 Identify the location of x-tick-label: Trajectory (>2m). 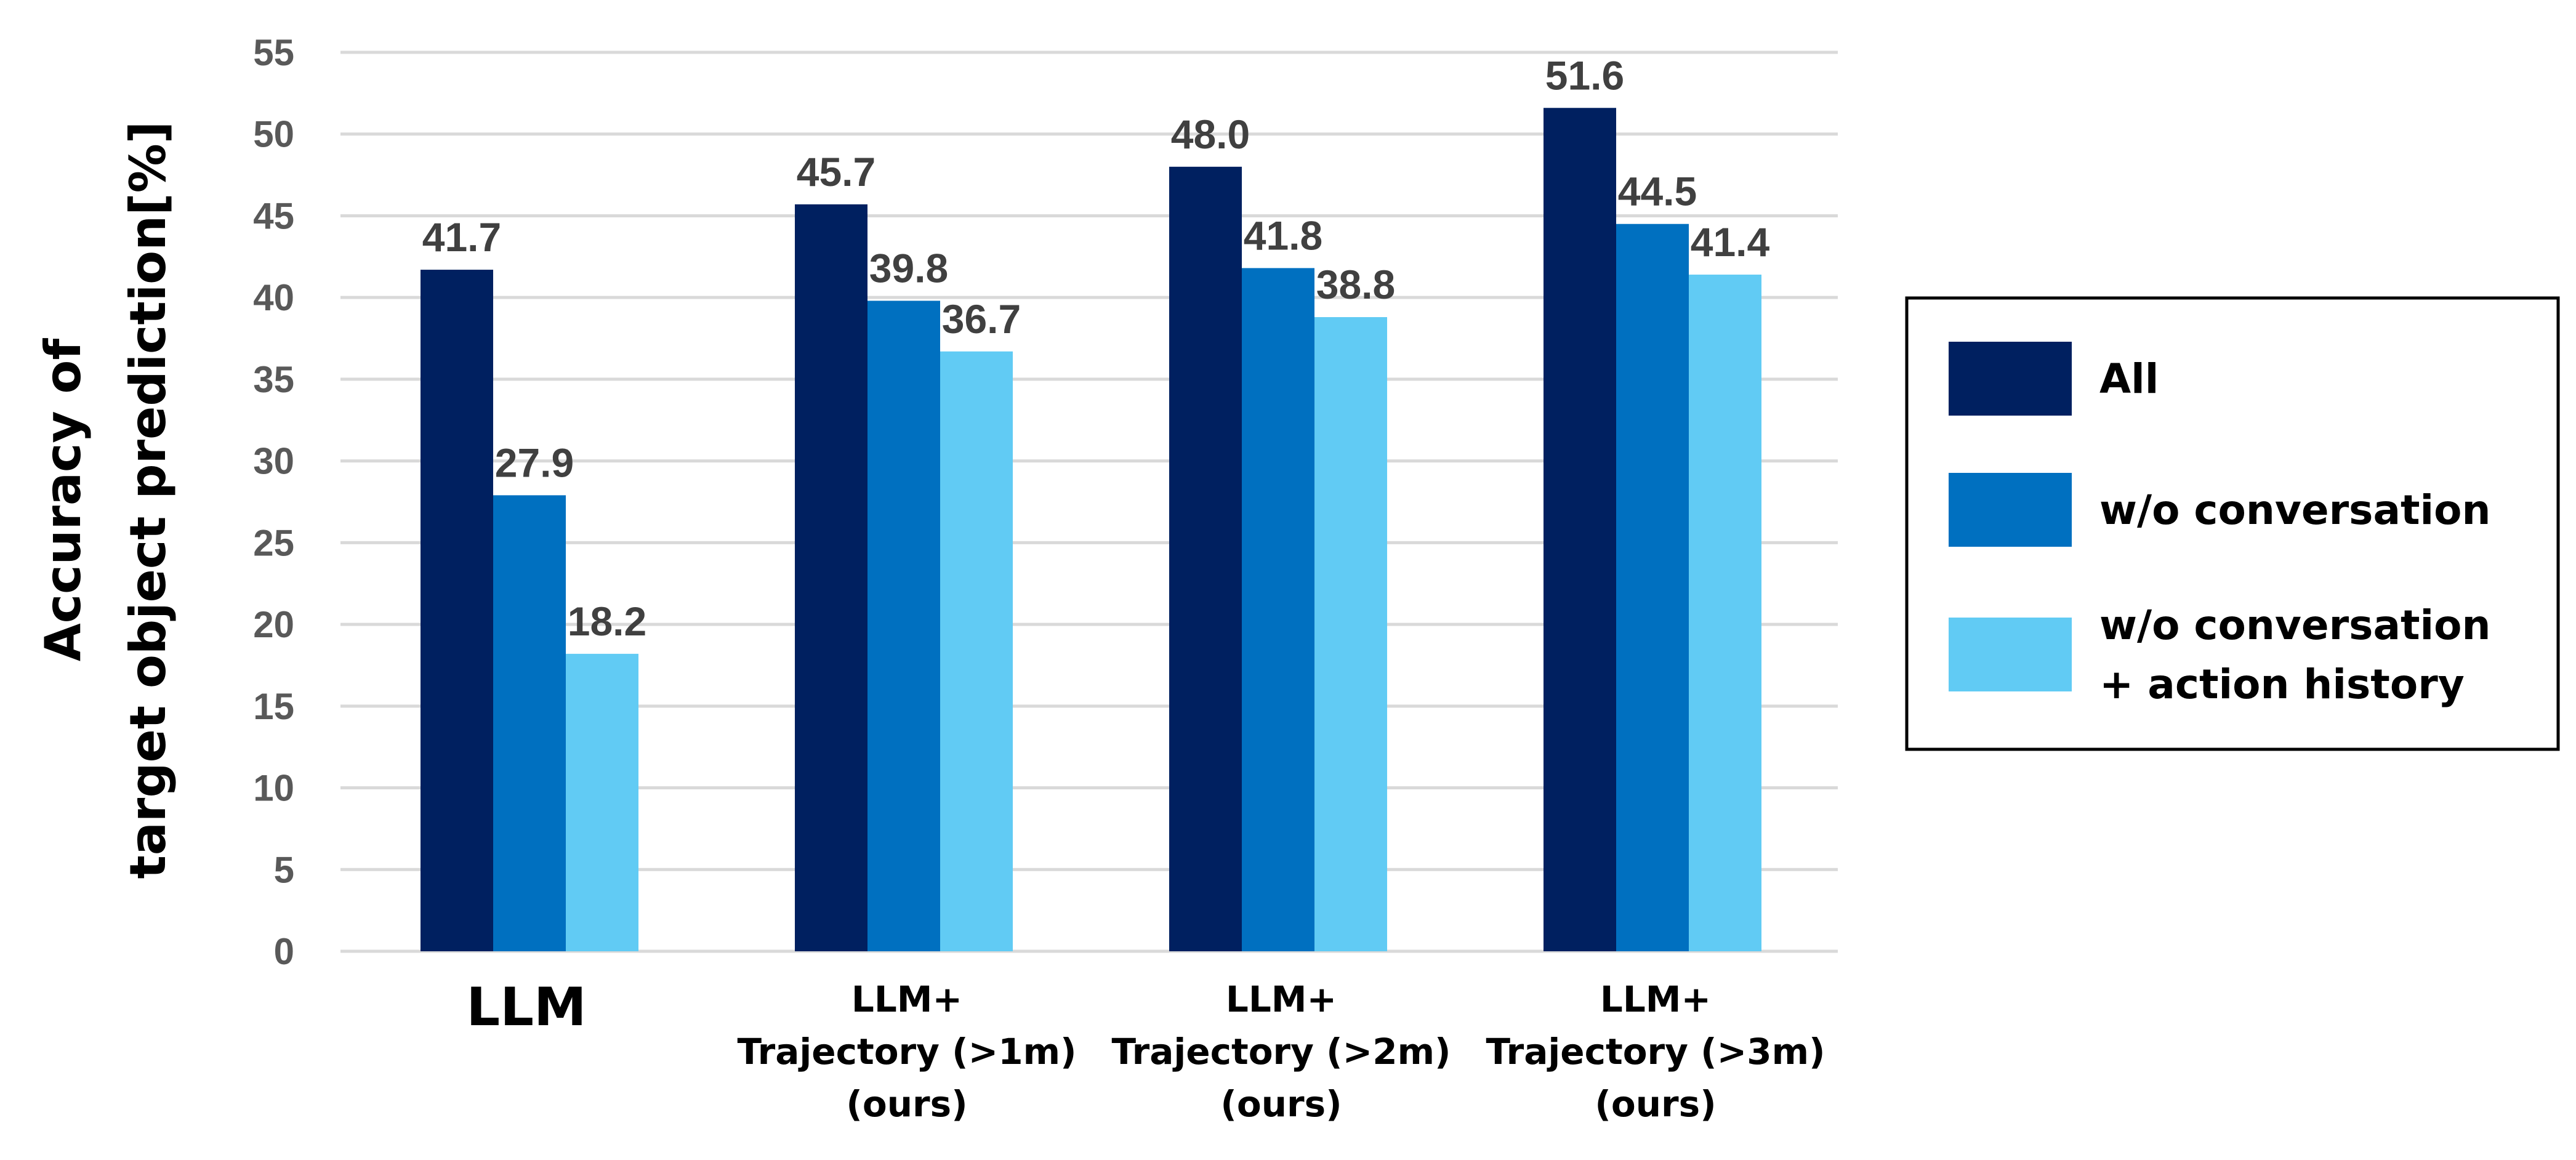
(1281, 1052).